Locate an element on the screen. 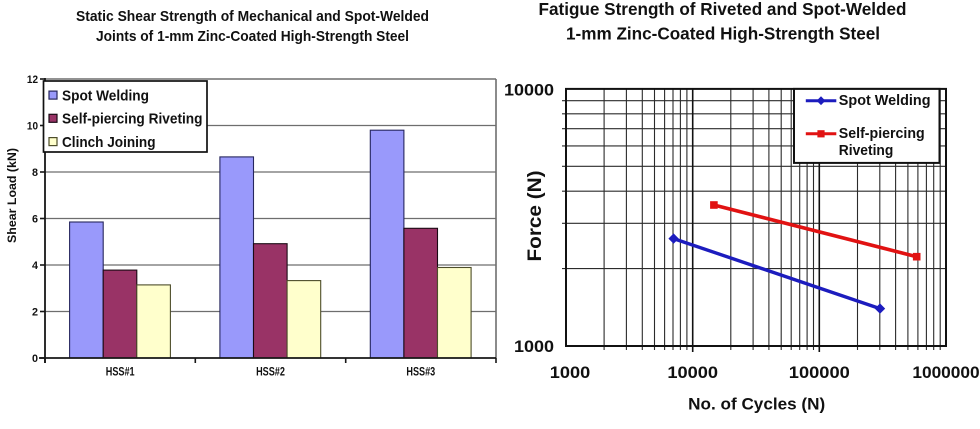  svg-text: Riveting is located at coordinates (866, 151).